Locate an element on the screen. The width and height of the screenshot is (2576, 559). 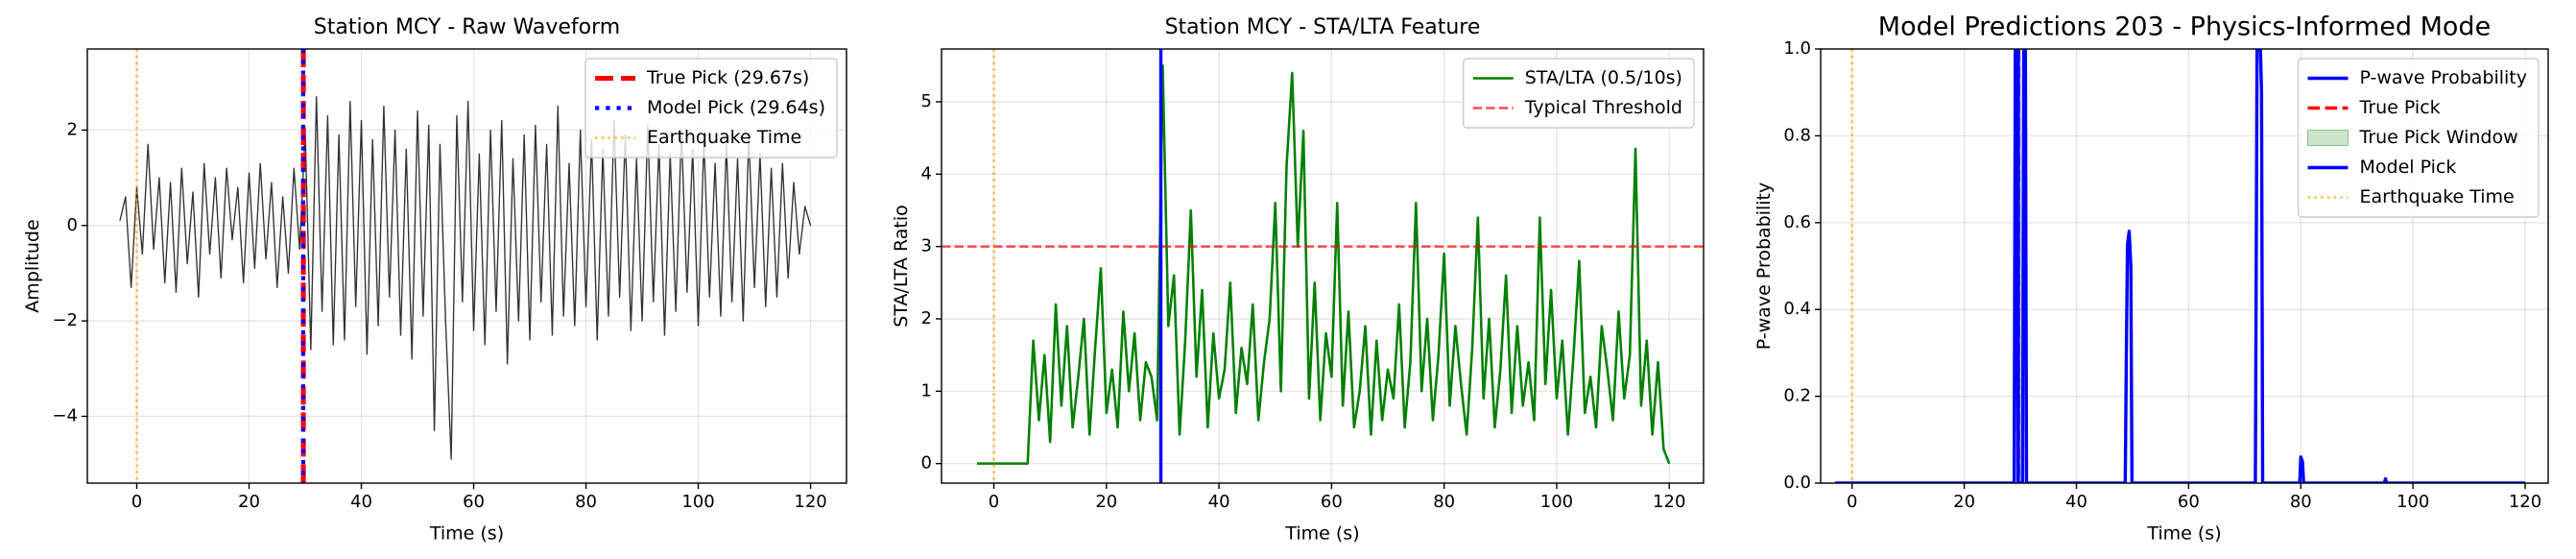
y-tick-label: 0.0 is located at coordinates (1797, 483).